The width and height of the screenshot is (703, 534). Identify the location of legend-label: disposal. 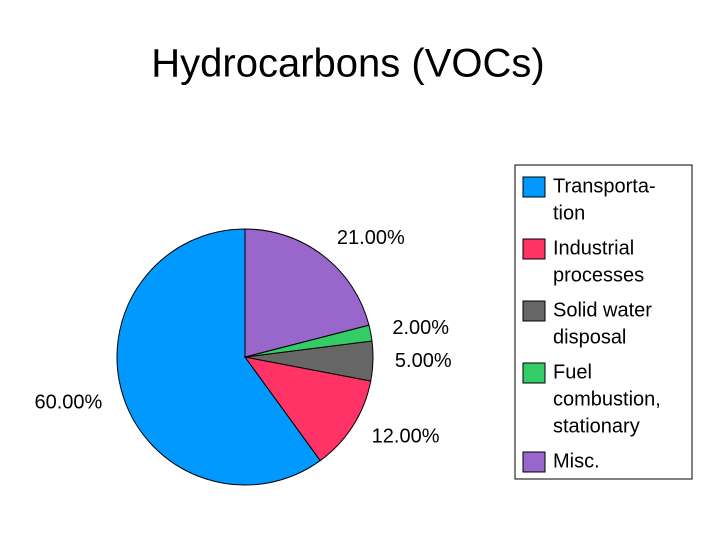
(589, 337).